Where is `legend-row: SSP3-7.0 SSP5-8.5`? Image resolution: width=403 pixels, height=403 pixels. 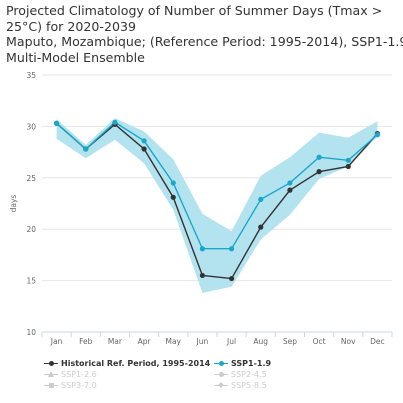
legend-row: SSP3-7.0 SSP5-8.5 is located at coordinates (209, 385).